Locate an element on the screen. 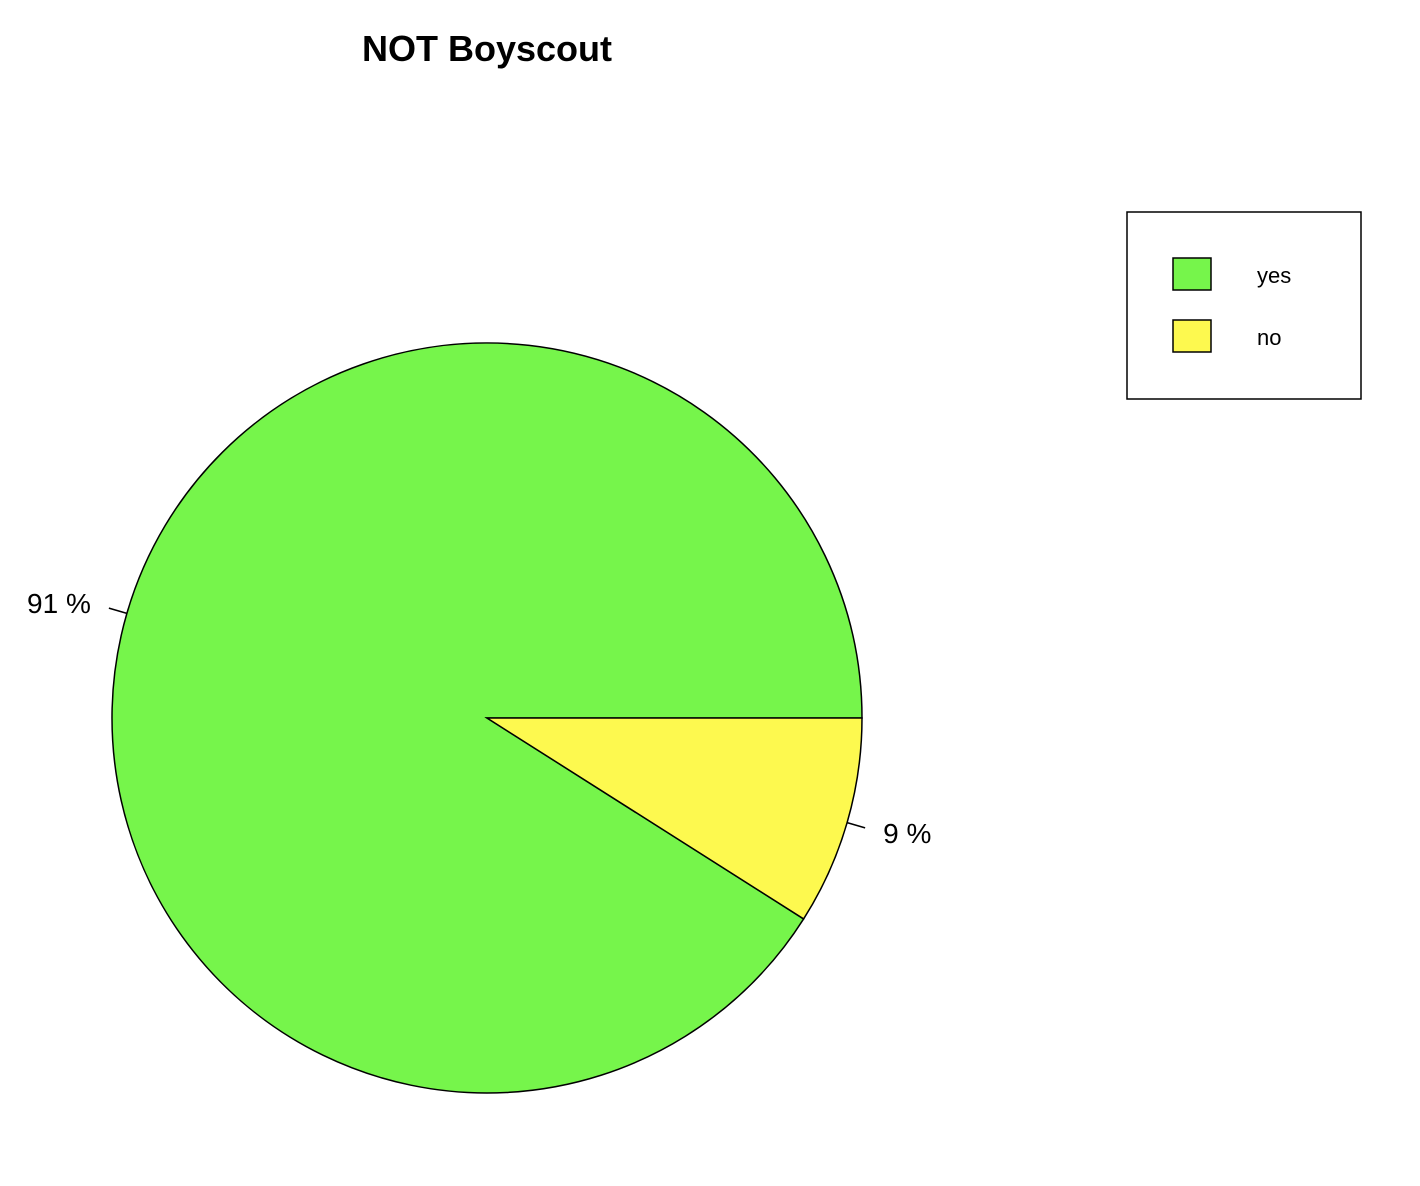  legend-swatch-no is located at coordinates (1192, 336).